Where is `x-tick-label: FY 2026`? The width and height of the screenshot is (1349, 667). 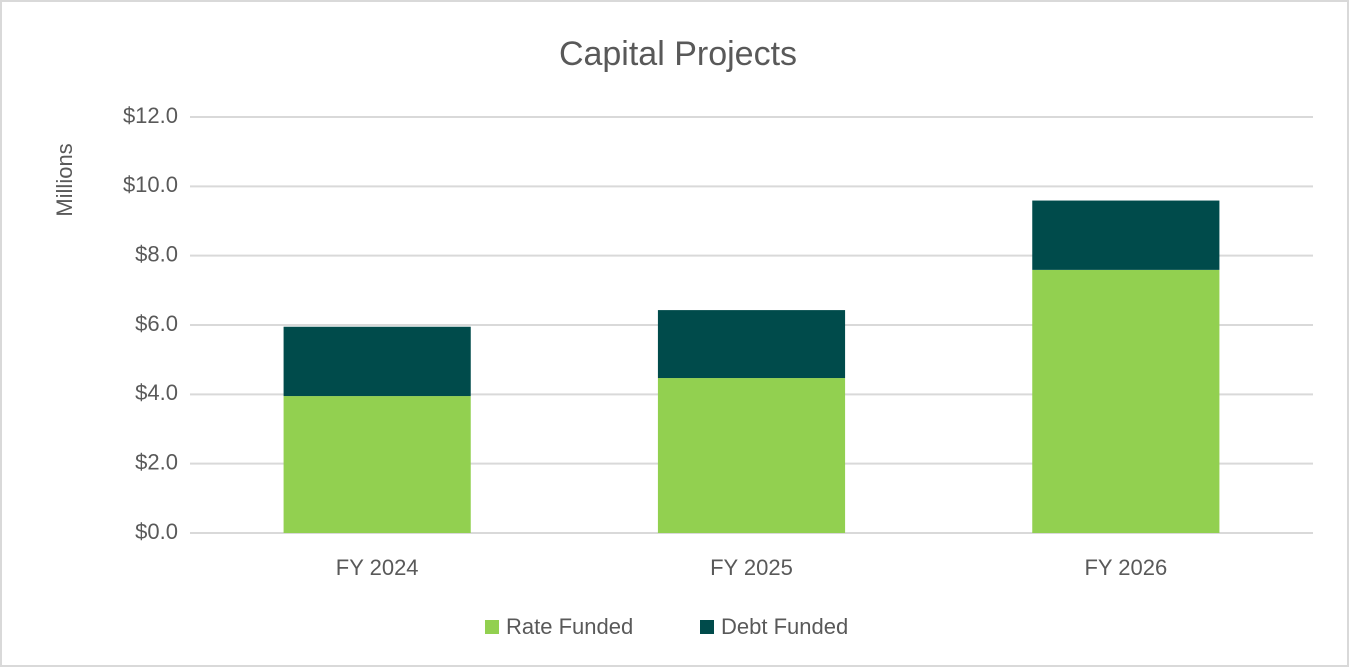
x-tick-label: FY 2026 is located at coordinates (1125, 567).